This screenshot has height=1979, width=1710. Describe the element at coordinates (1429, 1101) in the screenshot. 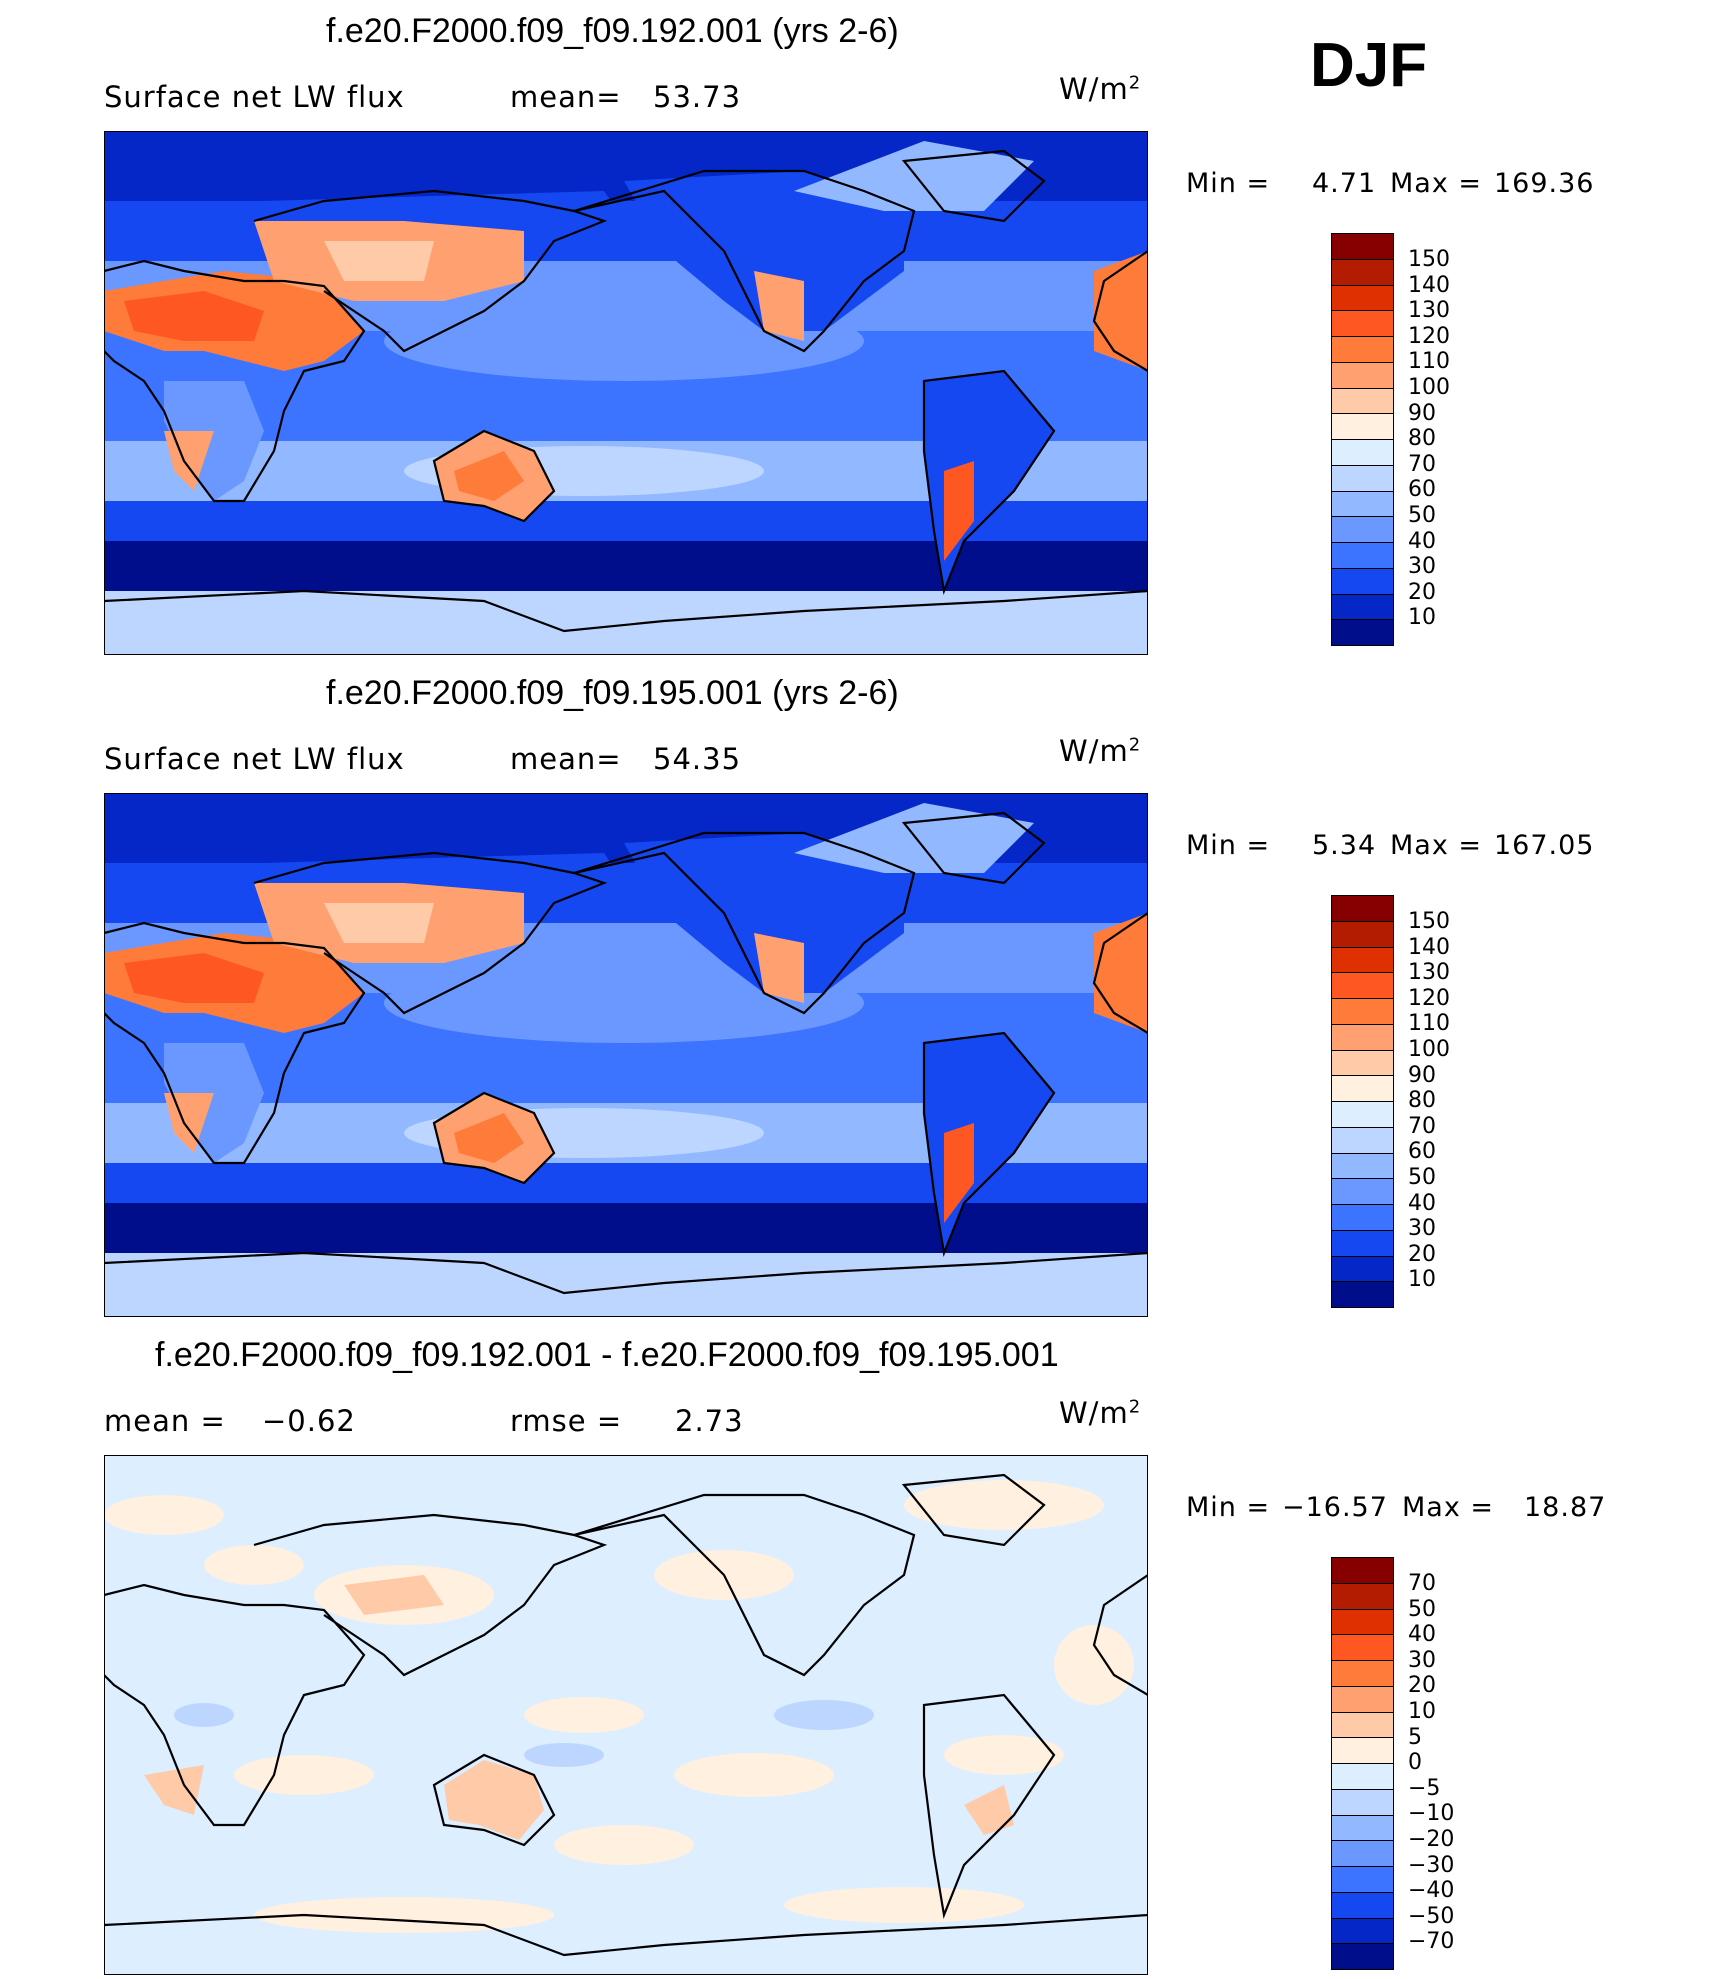

I see `panel-2-colorbar-labels: 150 140 130 120 110 100 90 80 70 60 50 40 30 20 10` at that location.